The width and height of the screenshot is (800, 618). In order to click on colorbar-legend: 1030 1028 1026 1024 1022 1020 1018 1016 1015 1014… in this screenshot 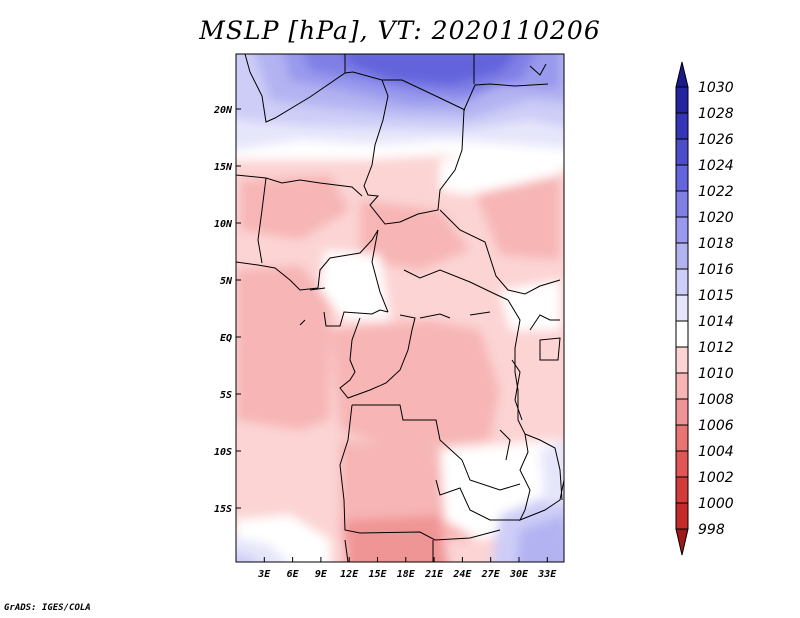, I will do `click(704, 308)`.